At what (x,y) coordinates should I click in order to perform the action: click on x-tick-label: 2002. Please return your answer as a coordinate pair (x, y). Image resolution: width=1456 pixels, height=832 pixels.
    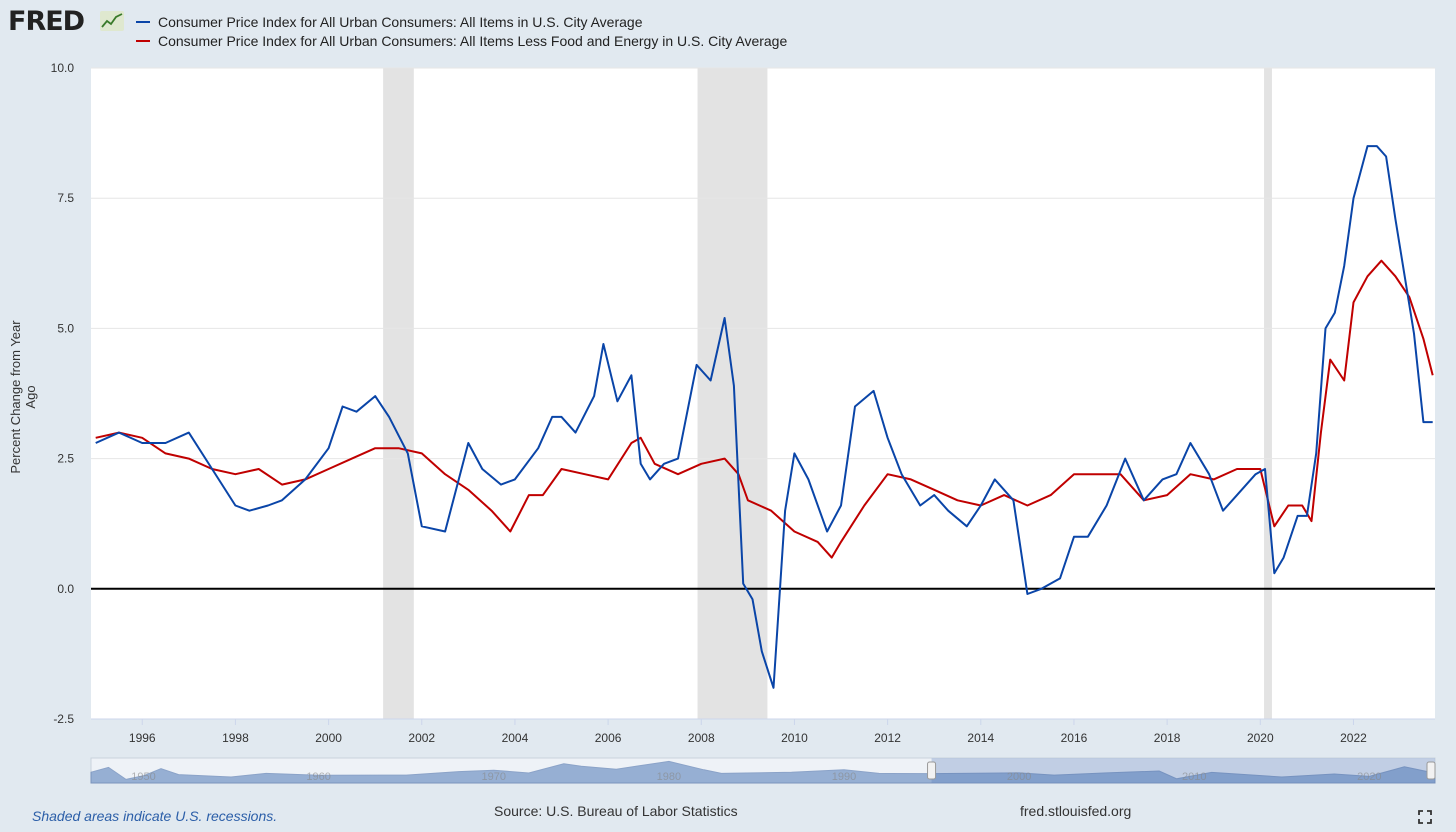
    Looking at the image, I should click on (421, 738).